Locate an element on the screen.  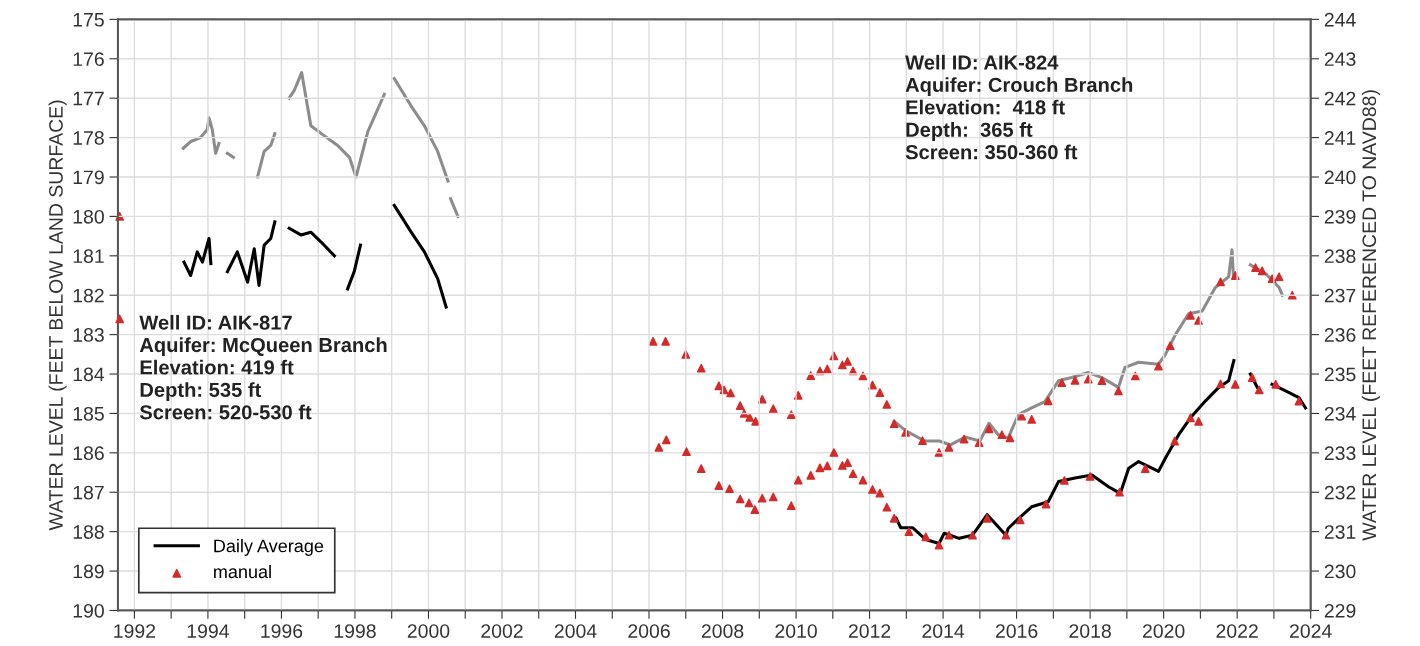
y2-tick-label: 234 is located at coordinates (1340, 413).